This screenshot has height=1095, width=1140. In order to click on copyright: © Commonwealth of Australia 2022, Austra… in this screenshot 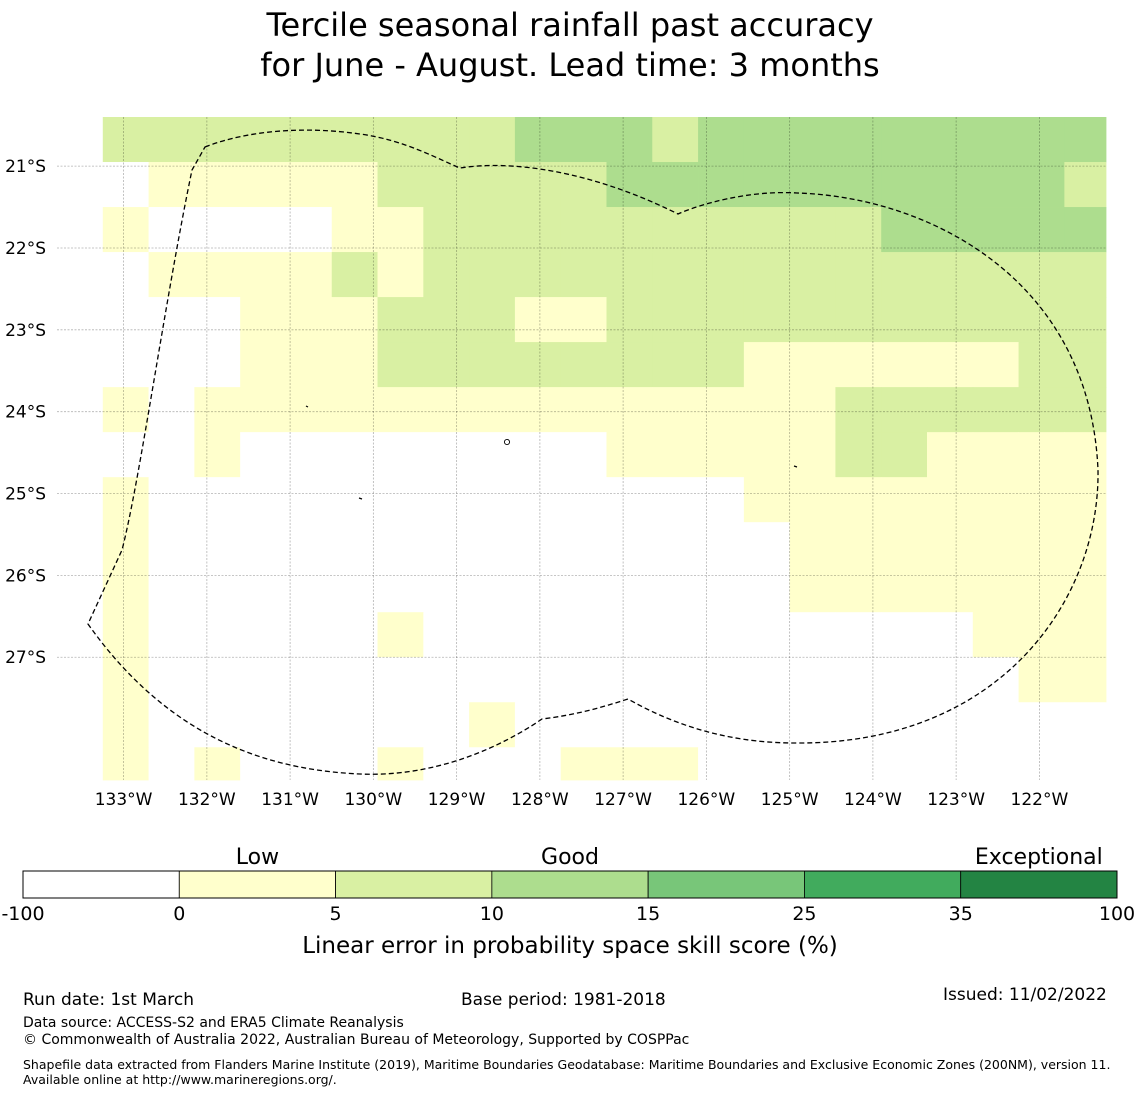, I will do `click(356, 1040)`.